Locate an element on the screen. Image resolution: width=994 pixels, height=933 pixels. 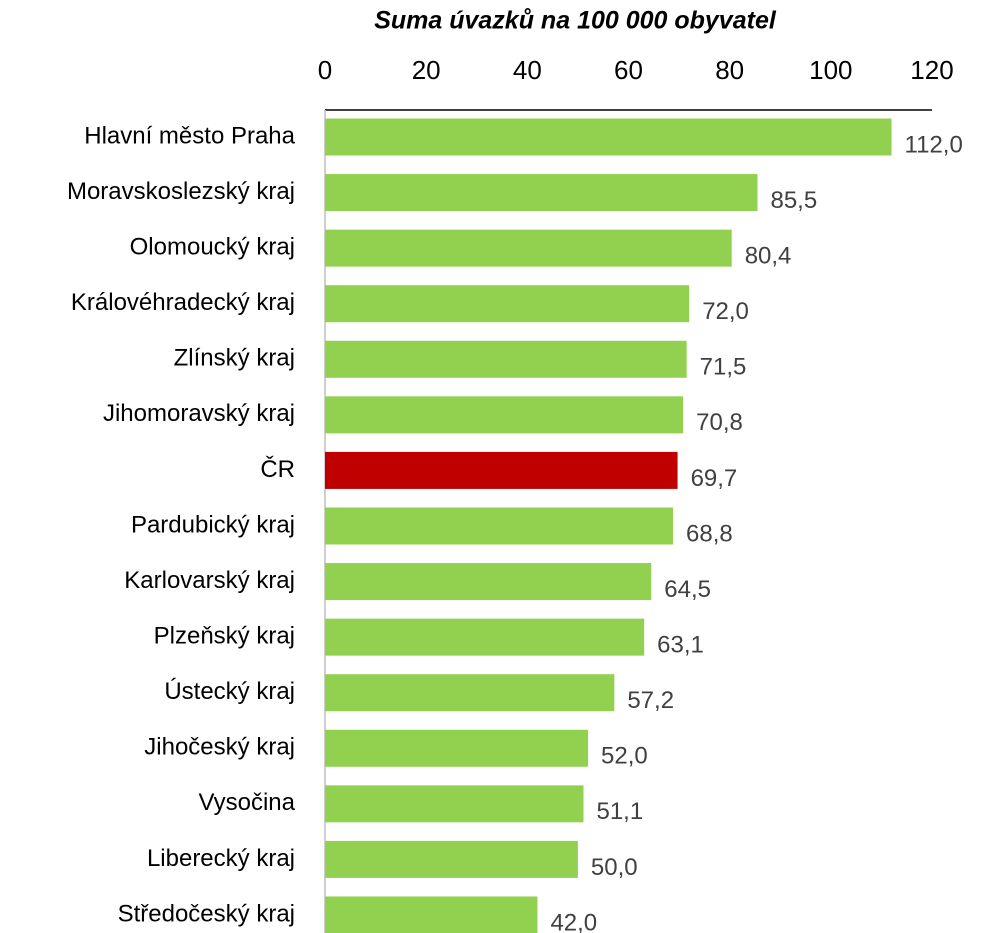
chart-title: Suma úvazků na 100 000 obyvatel is located at coordinates (575, 21).